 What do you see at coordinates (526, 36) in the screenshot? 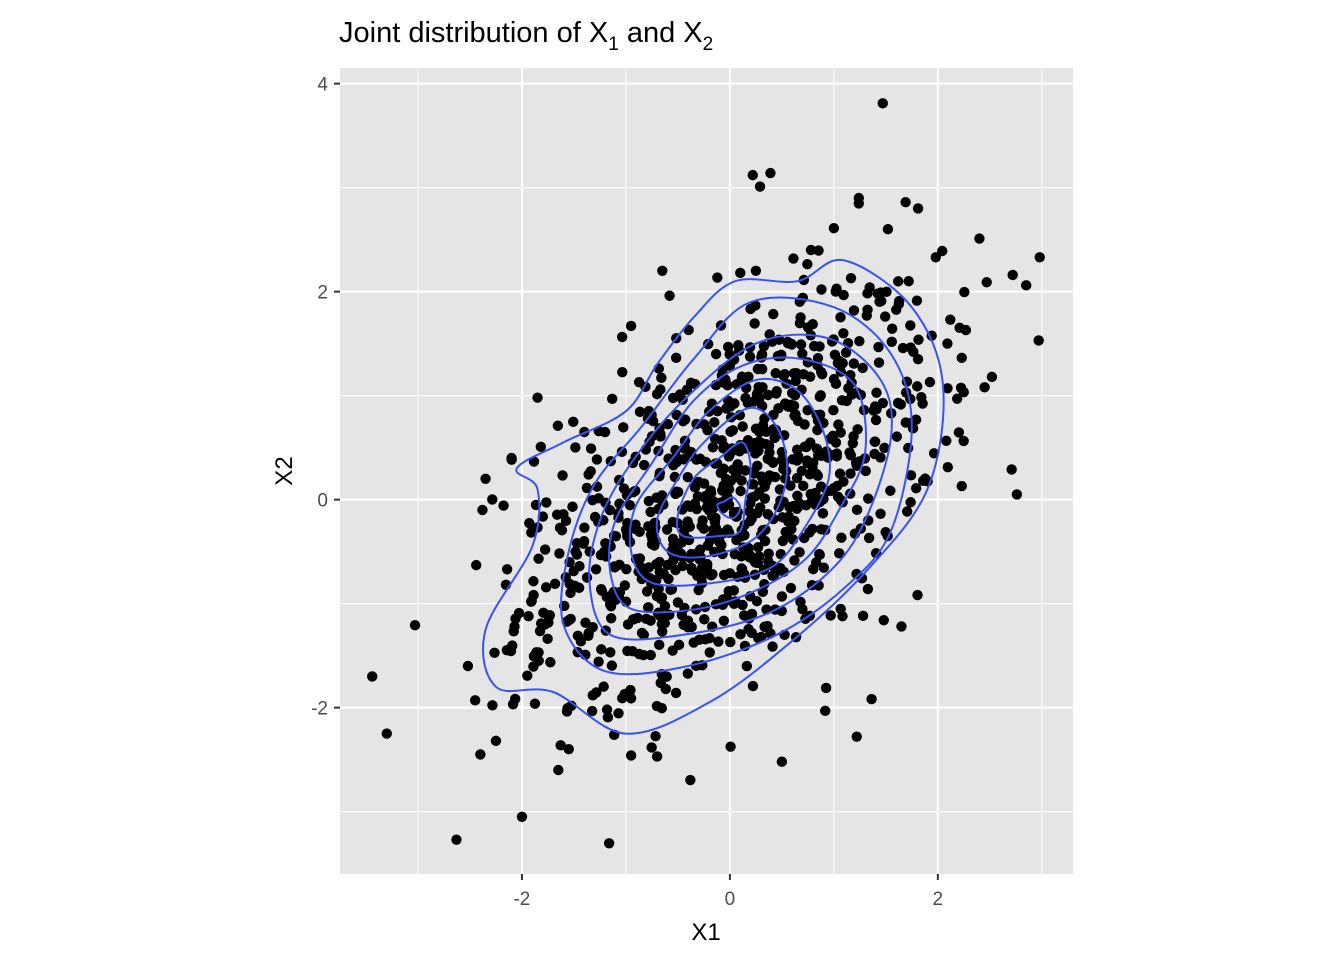
I see `chart-title: Joint distribution of X1 and X2` at bounding box center [526, 36].